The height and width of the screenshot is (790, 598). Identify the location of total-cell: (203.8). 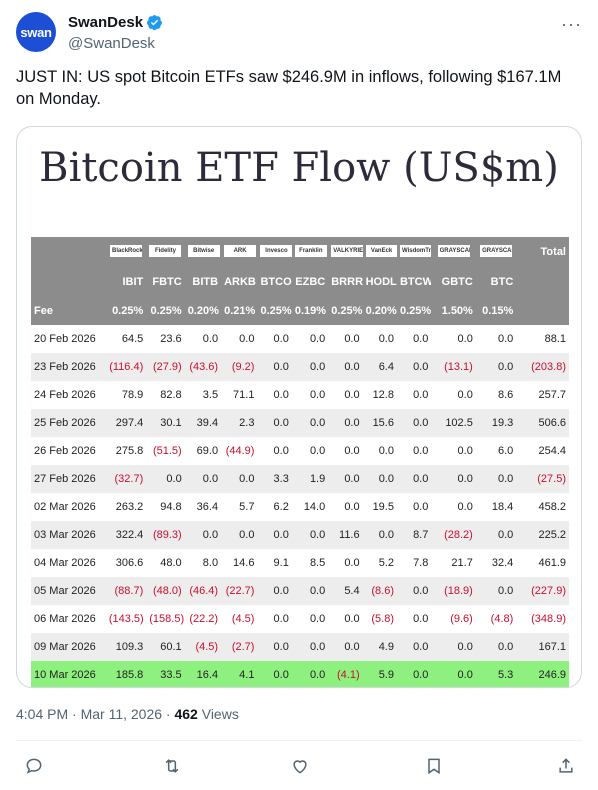
(542, 367).